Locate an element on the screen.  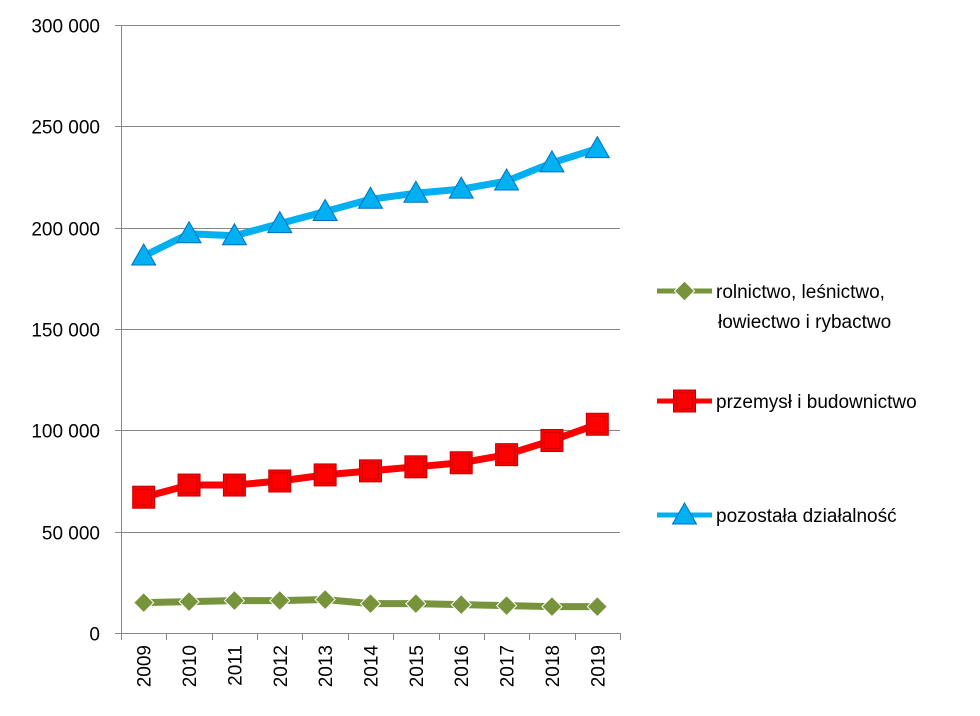
y-tick-label: 200 000 is located at coordinates (65, 230).